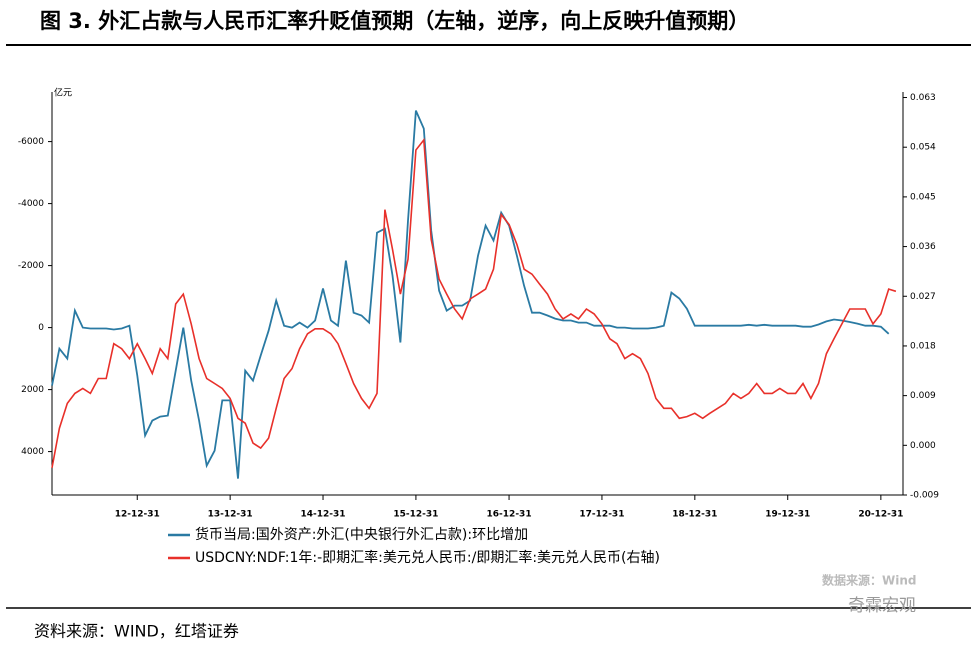 The height and width of the screenshot is (651, 977). Describe the element at coordinates (509, 515) in the screenshot. I see `x-tick-label: 16-12-31` at that location.